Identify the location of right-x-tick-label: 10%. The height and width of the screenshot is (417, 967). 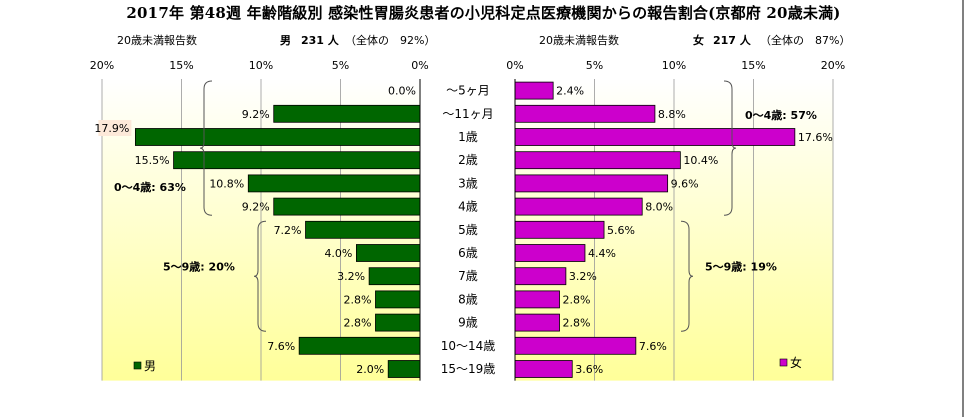
(674, 65).